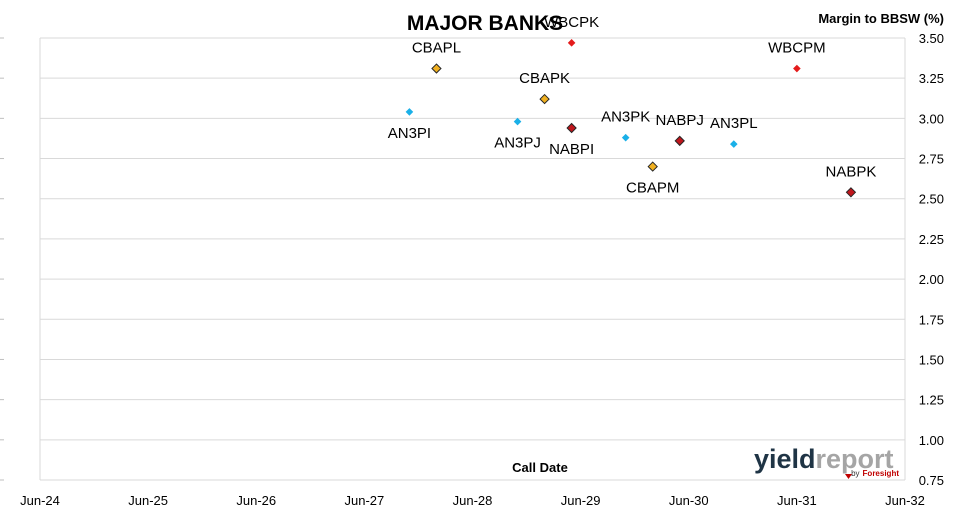 Image resolution: width=956 pixels, height=518 pixels. Describe the element at coordinates (517, 143) in the screenshot. I see `point-label-an3pj: AN3PJ` at that location.